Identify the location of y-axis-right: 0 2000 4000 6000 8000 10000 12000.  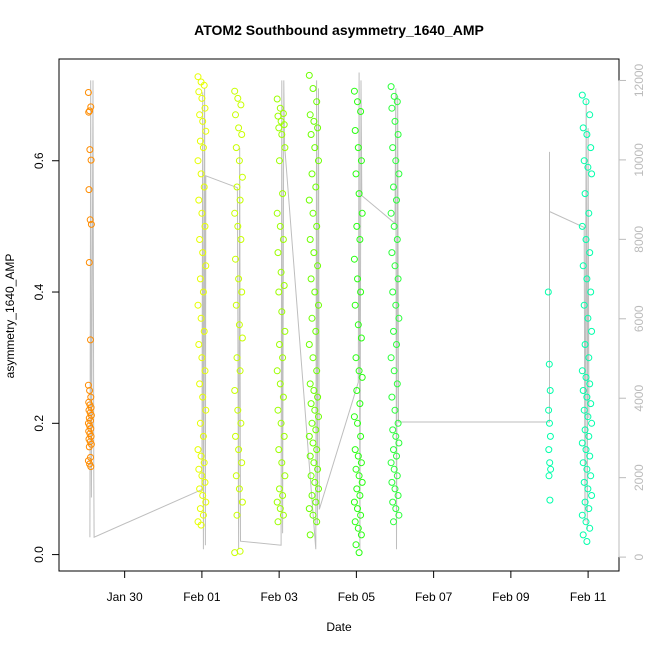
(632, 311).